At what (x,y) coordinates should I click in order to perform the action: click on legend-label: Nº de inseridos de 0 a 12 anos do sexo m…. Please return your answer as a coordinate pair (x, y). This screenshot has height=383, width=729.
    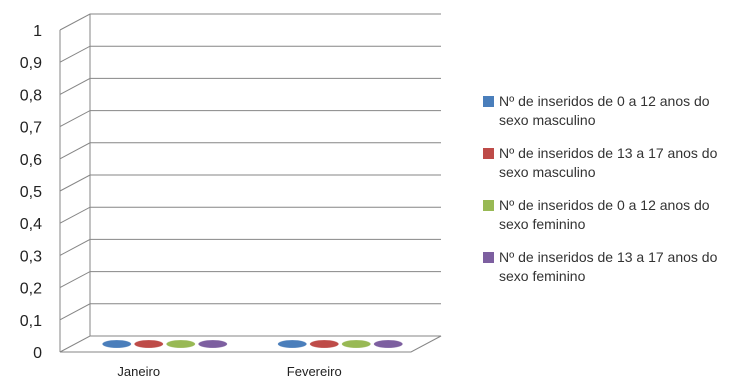
    Looking at the image, I should click on (604, 110).